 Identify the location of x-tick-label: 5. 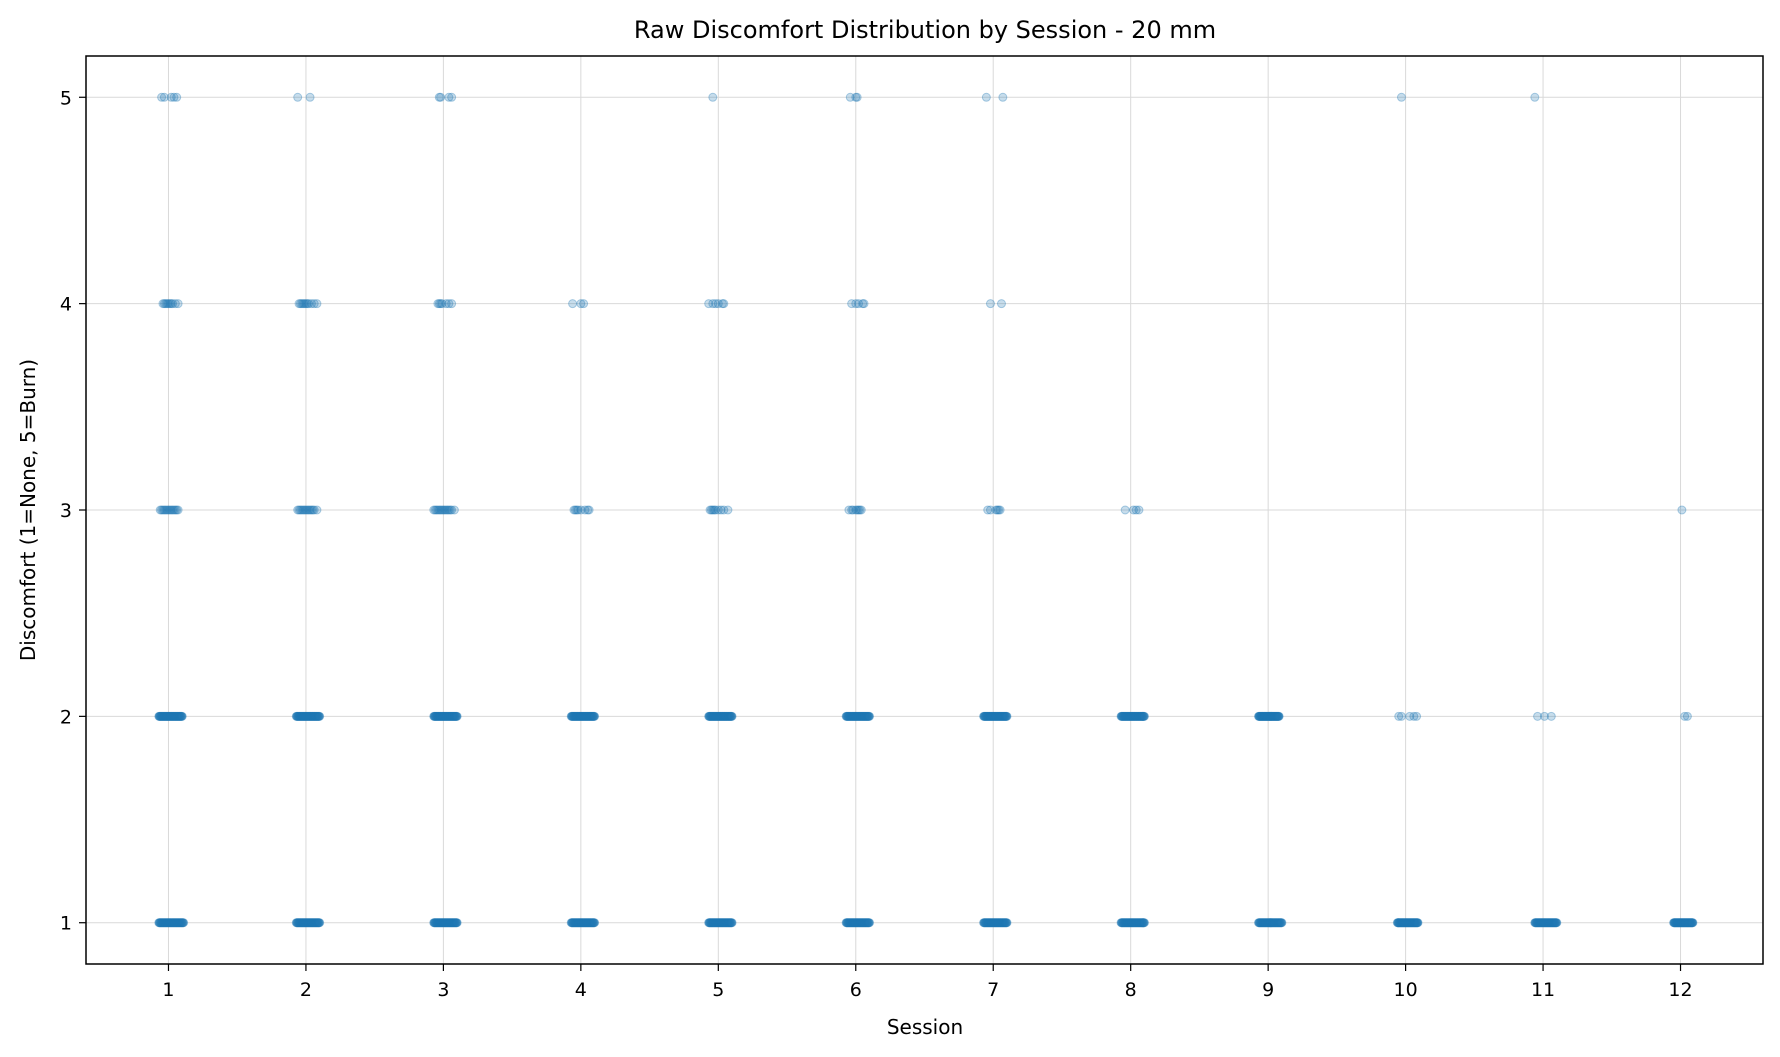
(718, 990).